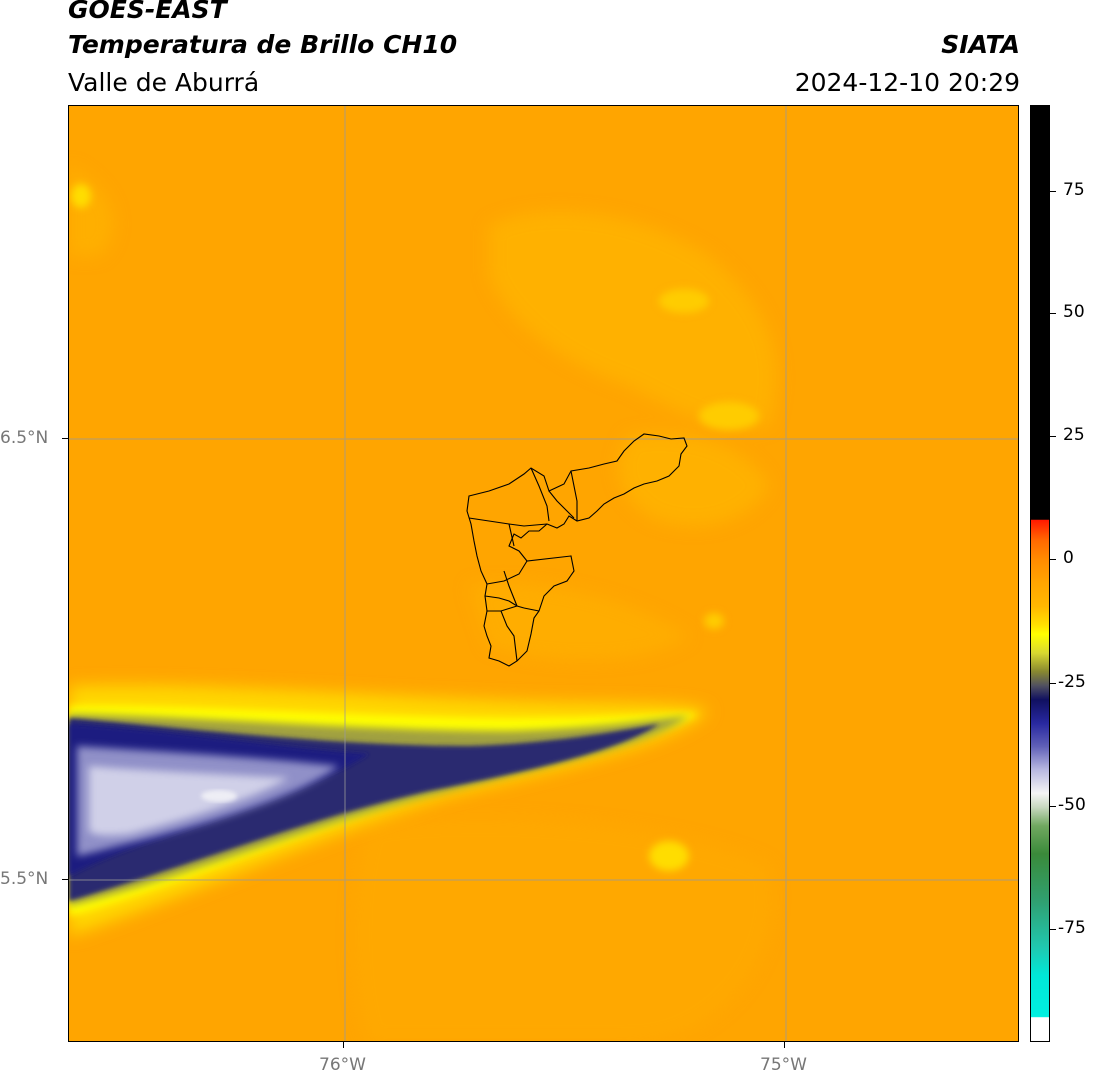  What do you see at coordinates (1040, 573) in the screenshot?
I see `colorbar` at bounding box center [1040, 573].